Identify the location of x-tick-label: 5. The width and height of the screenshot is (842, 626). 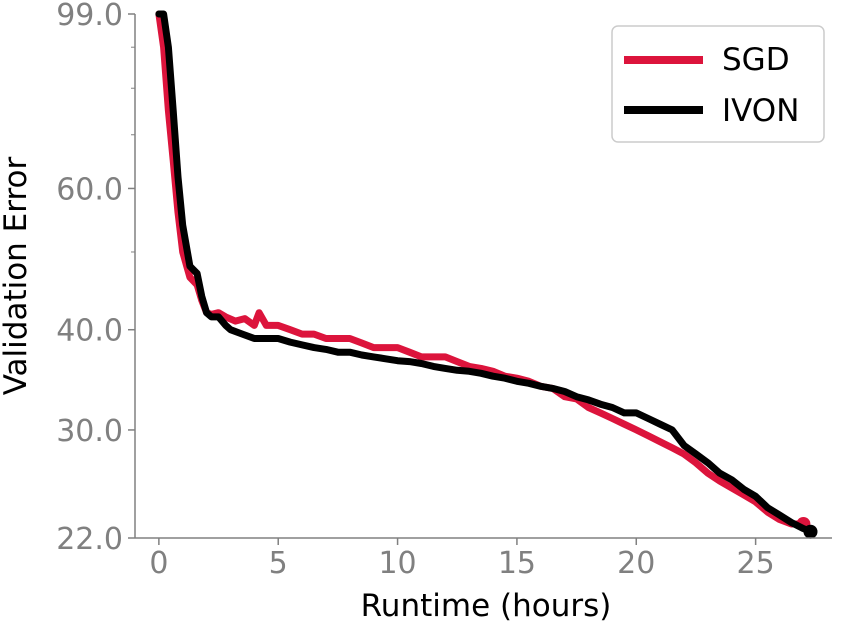
(278, 563).